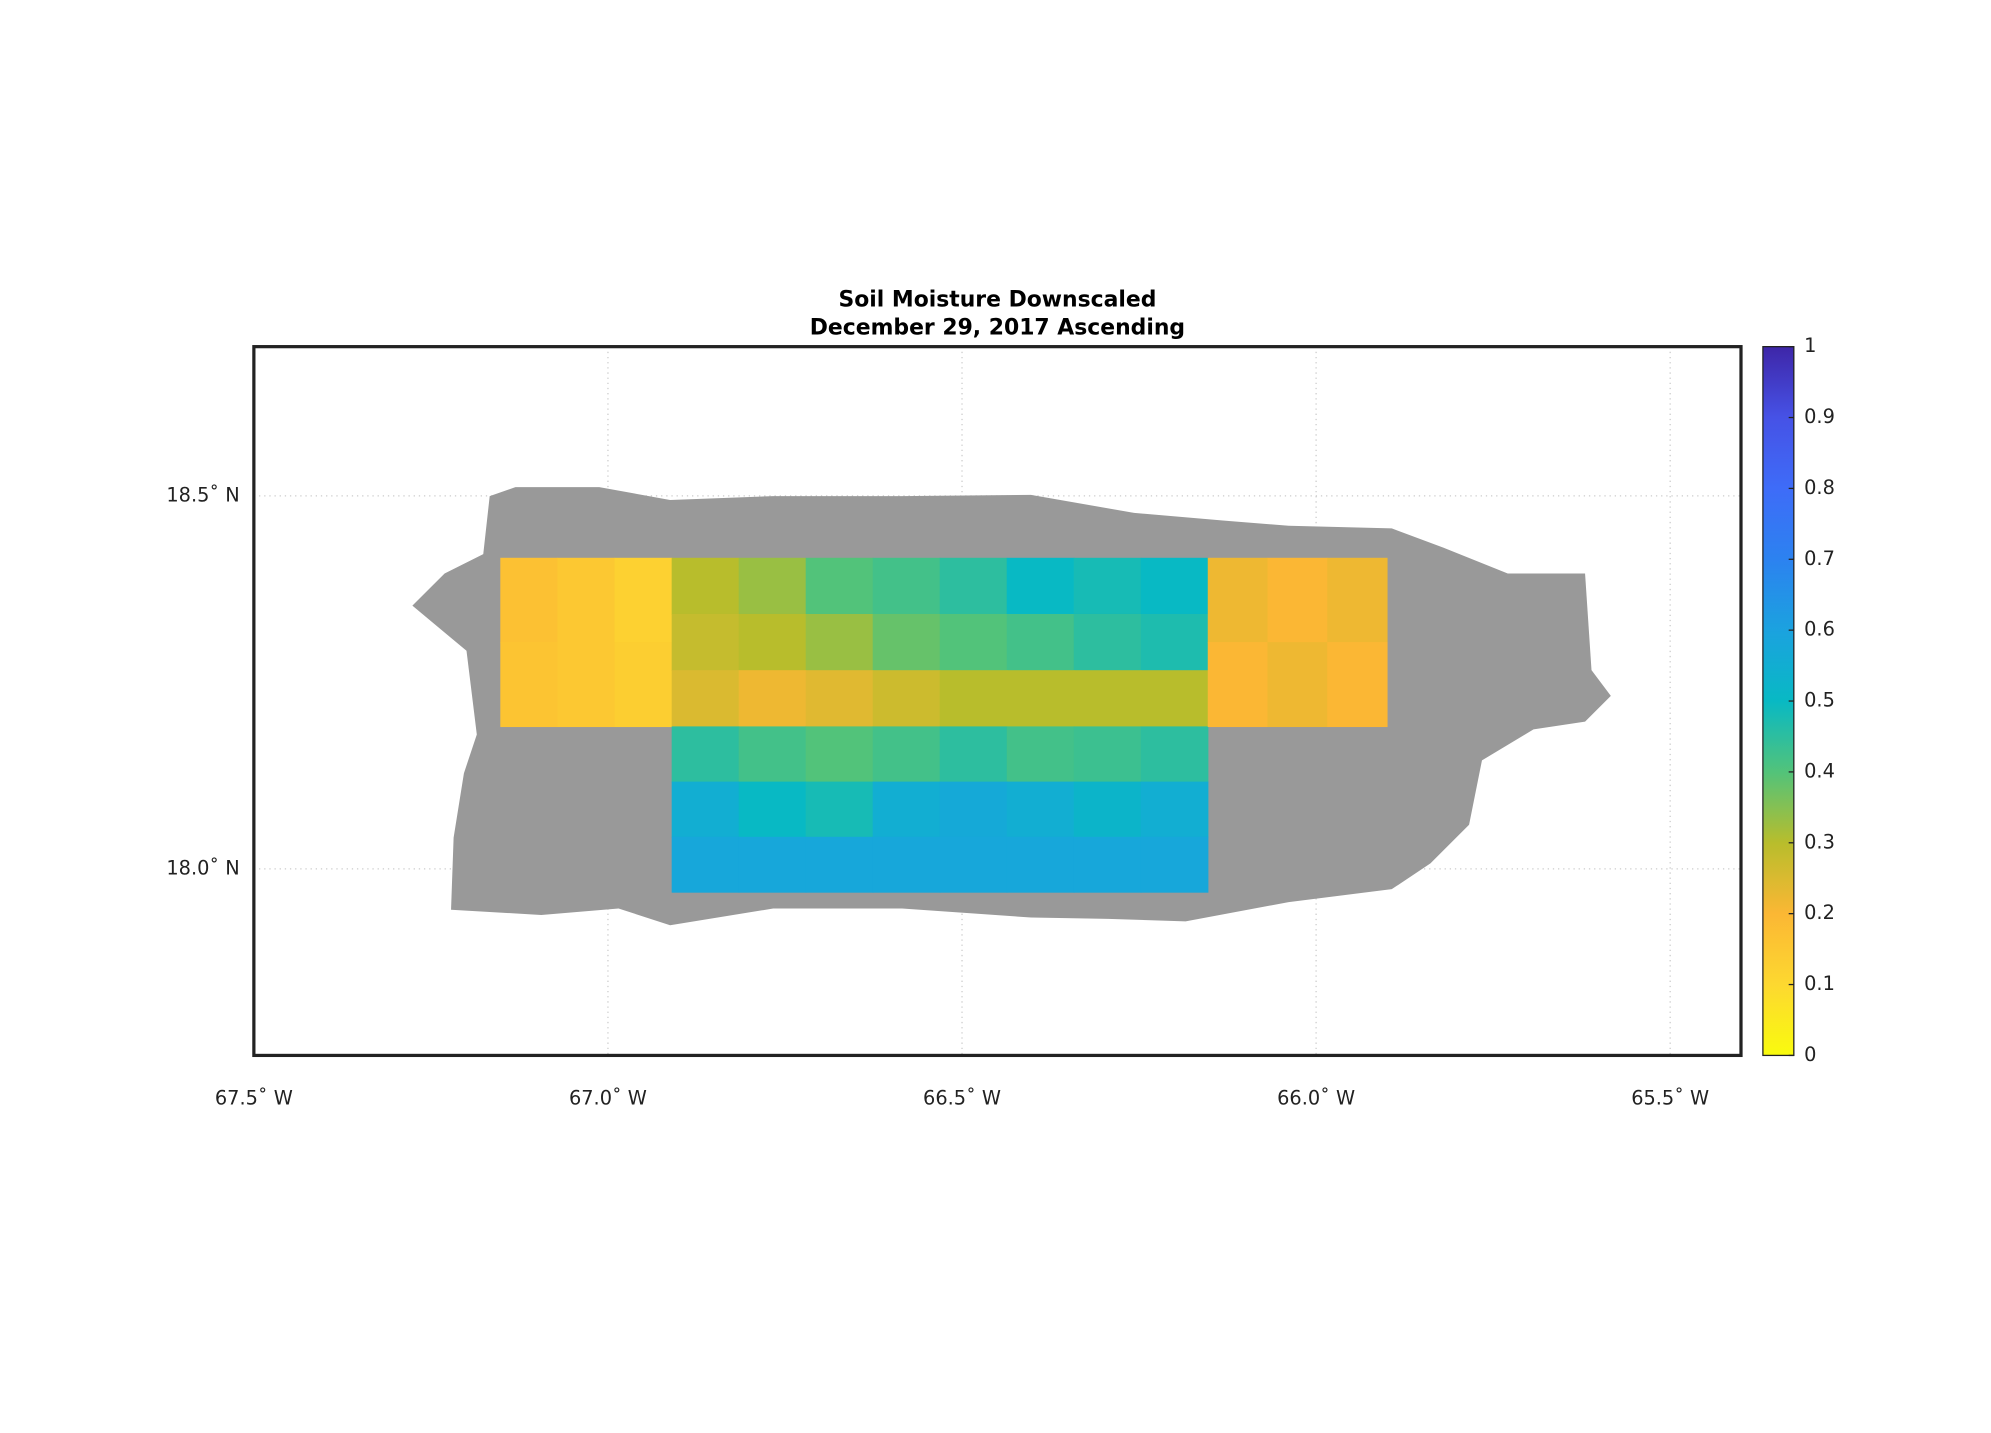 The image size is (1991, 1433). I want to click on x-tick-label: 66.5˚ W, so click(962, 1098).